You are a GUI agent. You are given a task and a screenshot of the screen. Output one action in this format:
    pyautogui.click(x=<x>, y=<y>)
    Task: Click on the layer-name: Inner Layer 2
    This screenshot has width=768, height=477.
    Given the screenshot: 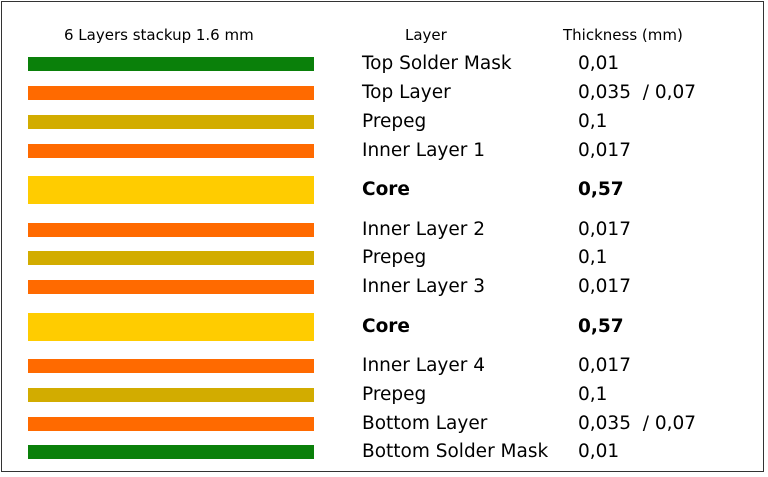 What is the action you would take?
    pyautogui.click(x=424, y=229)
    